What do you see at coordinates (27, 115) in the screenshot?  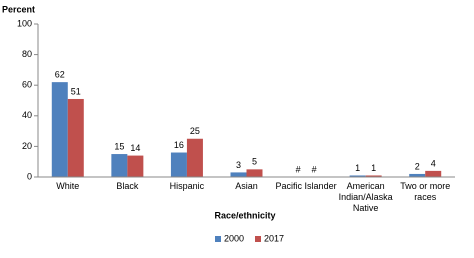 I see `y-tick-label: 40` at bounding box center [27, 115].